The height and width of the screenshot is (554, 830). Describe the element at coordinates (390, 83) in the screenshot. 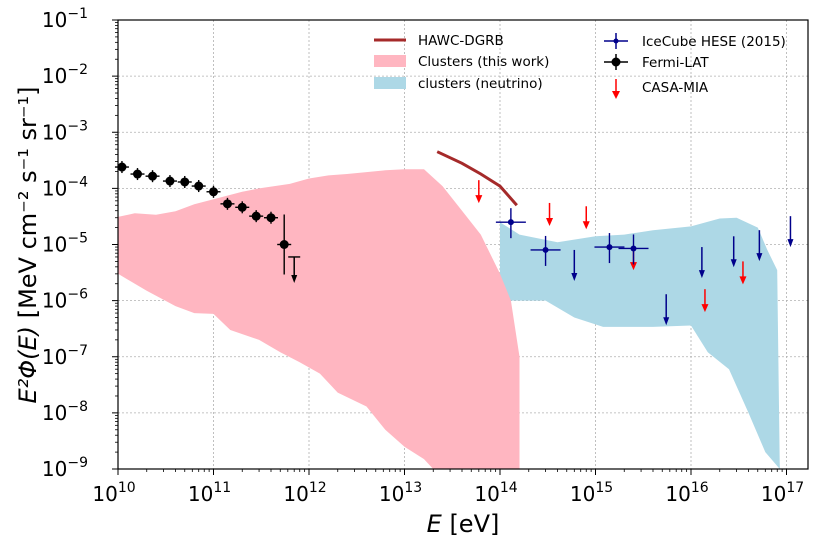

I see `legend-neutrino-swatch` at that location.